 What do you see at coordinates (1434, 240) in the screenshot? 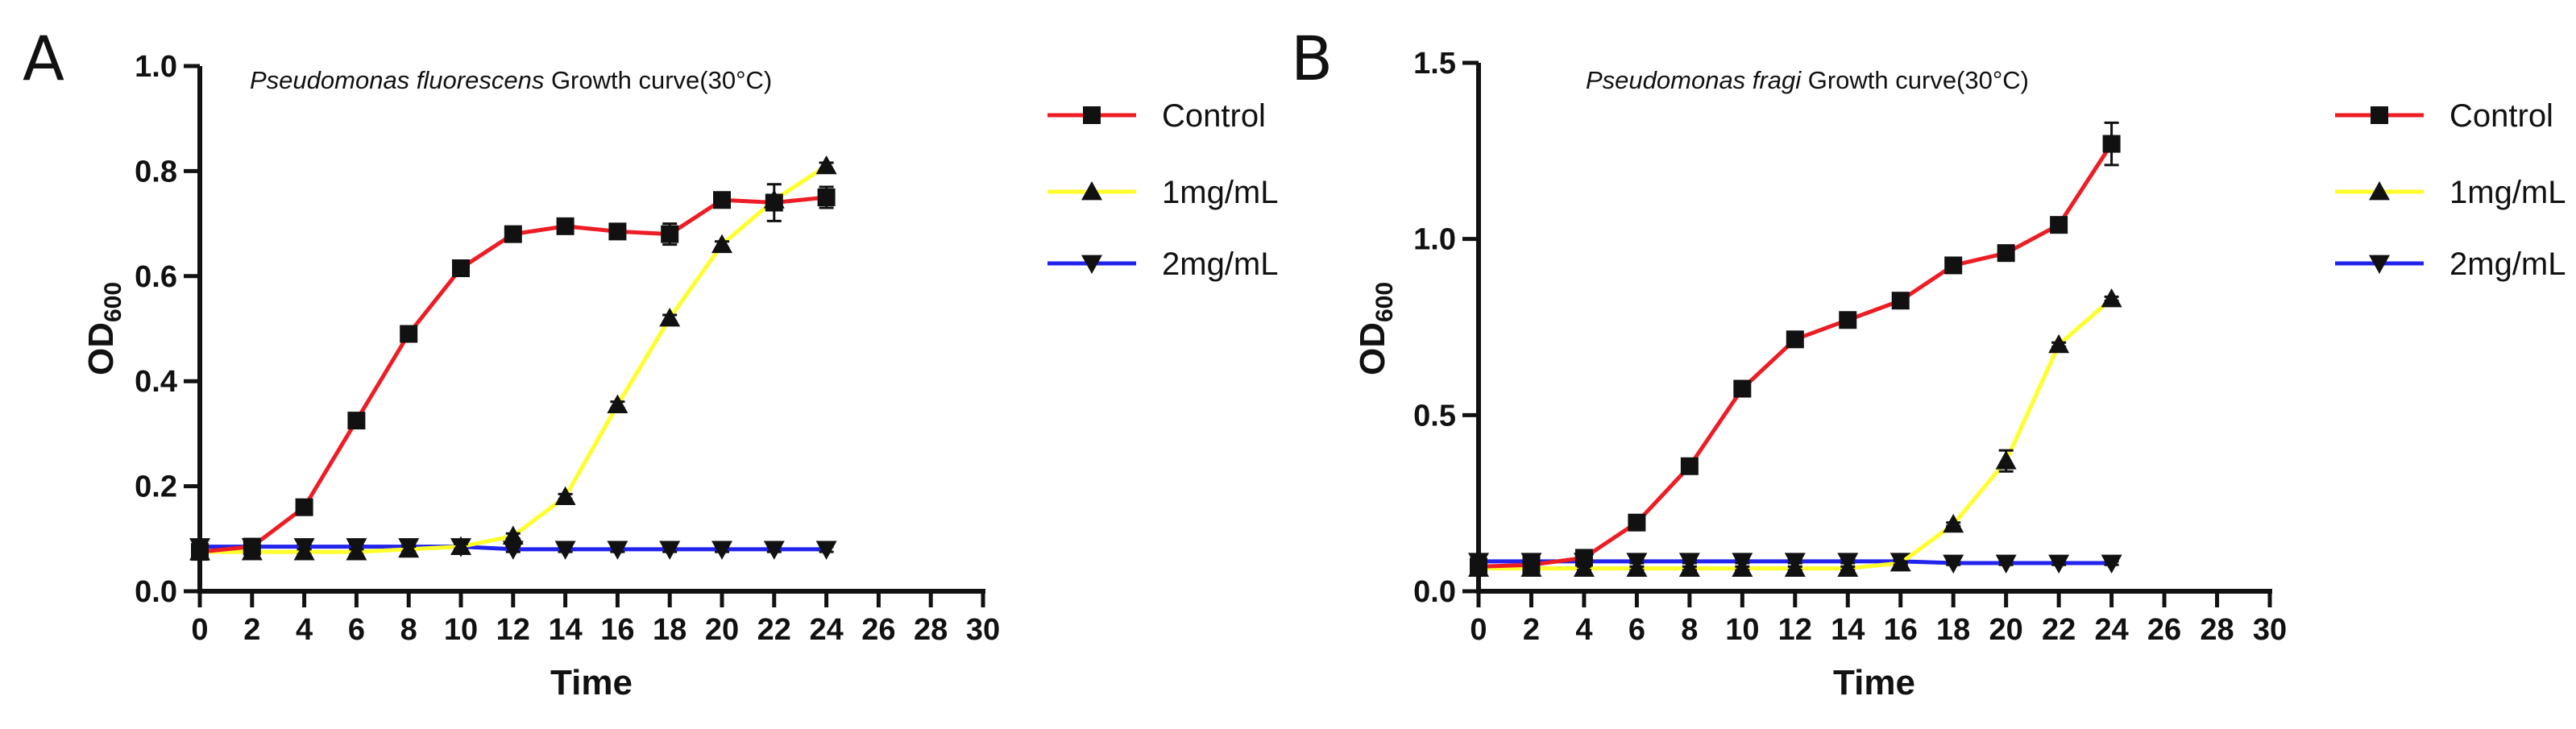
I see `y-tick-label: 1.0` at bounding box center [1434, 240].